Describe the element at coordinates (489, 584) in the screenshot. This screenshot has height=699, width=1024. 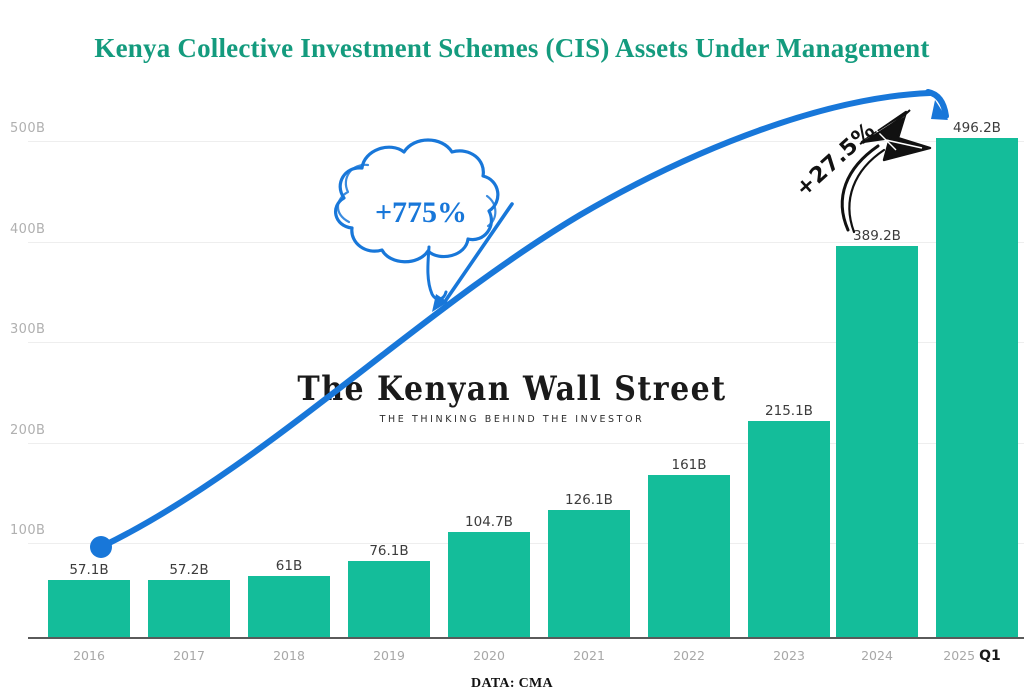
I see `bar-2020` at that location.